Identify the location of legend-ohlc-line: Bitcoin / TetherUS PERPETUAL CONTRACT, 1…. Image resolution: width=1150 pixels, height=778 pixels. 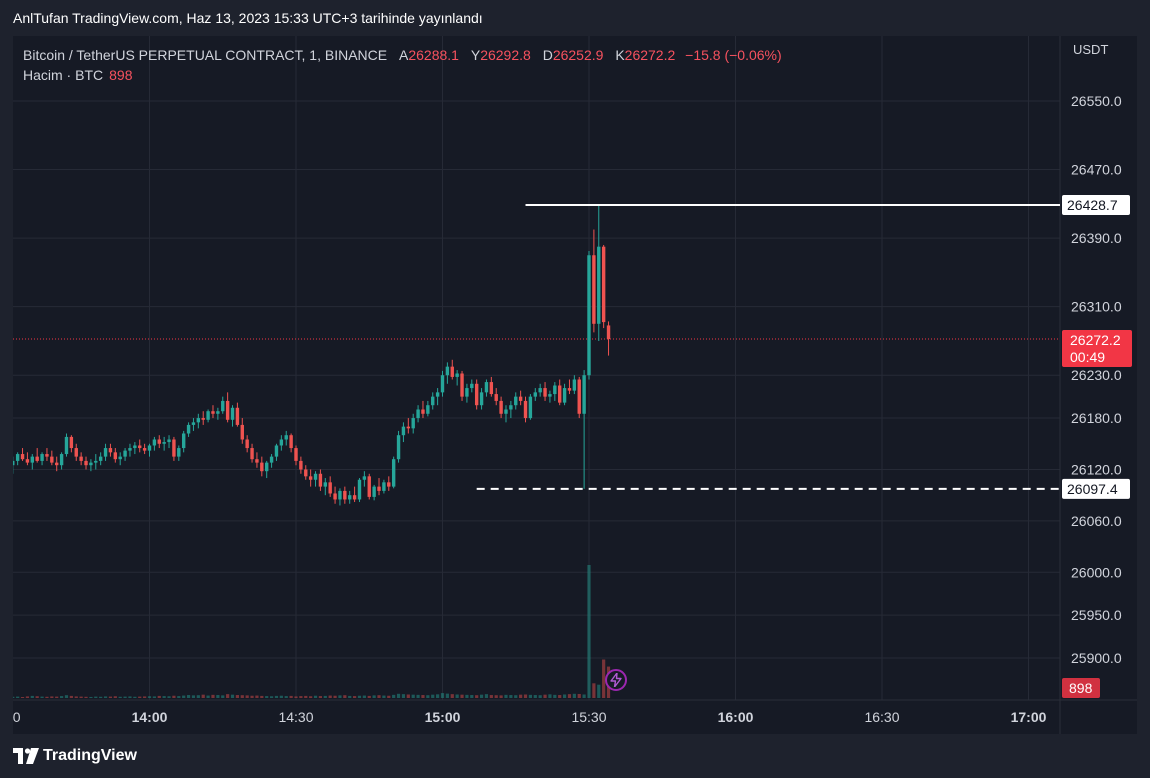
(402, 55).